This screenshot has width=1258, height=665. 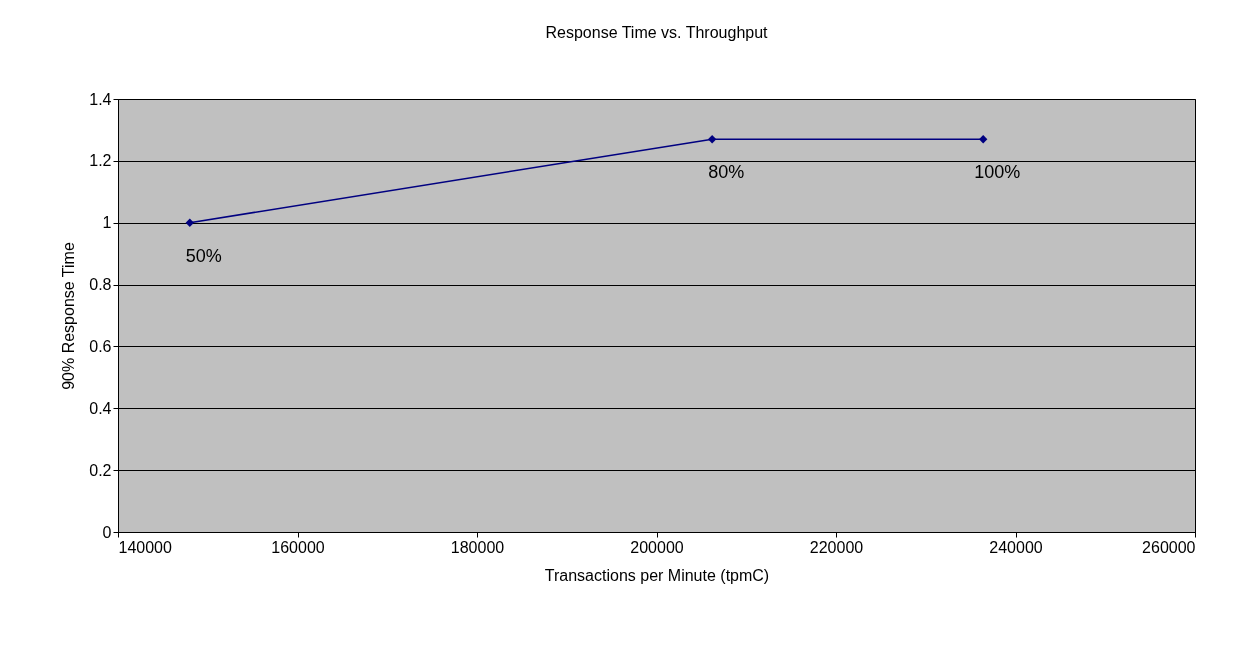 What do you see at coordinates (1016, 547) in the screenshot?
I see `x-tick-label: 240000` at bounding box center [1016, 547].